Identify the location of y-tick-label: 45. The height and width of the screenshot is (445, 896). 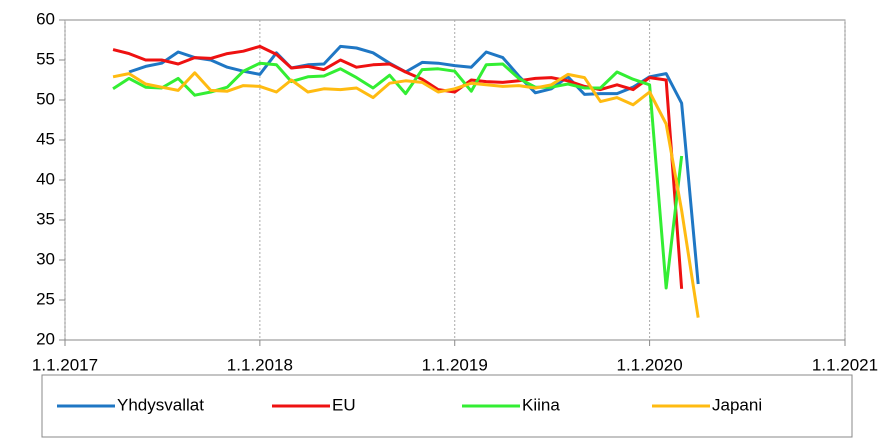
(45, 138).